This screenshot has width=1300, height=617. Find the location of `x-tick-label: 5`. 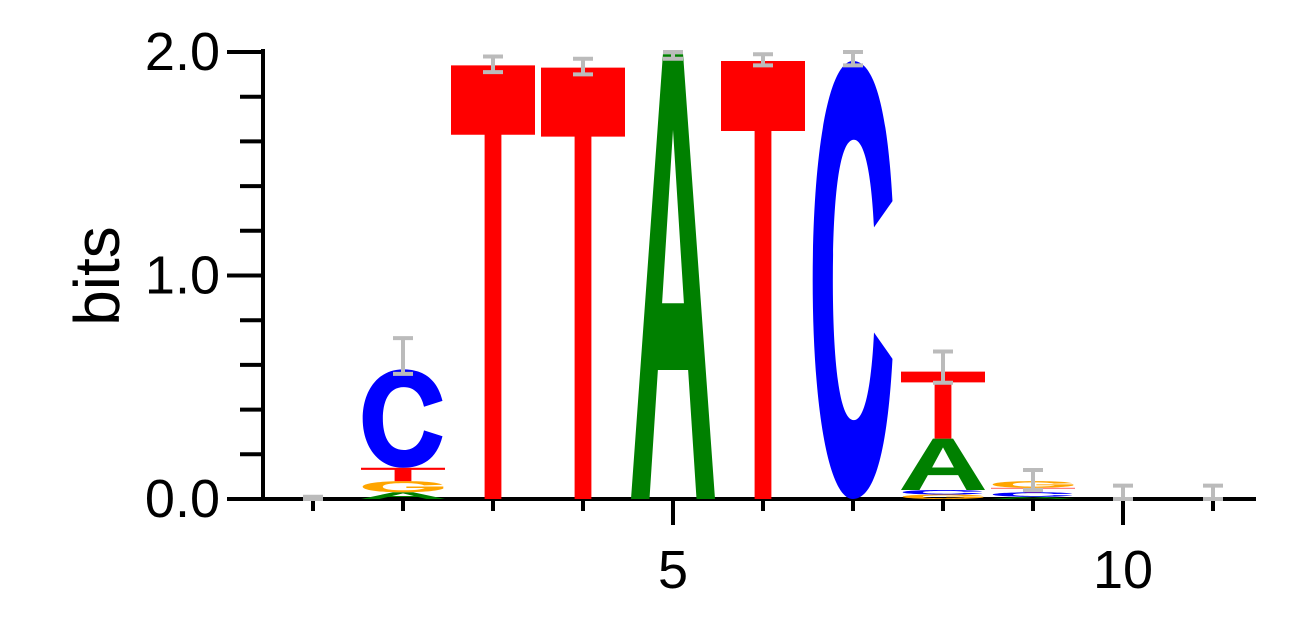

x-tick-label: 5 is located at coordinates (673, 570).